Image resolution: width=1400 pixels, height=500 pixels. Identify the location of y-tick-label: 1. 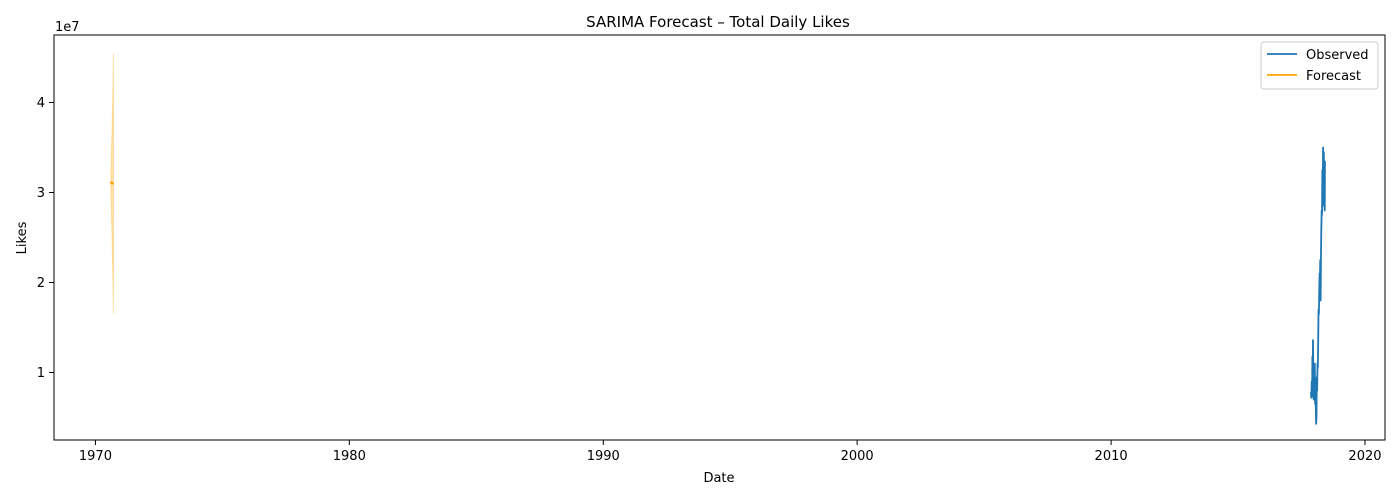
(41, 373).